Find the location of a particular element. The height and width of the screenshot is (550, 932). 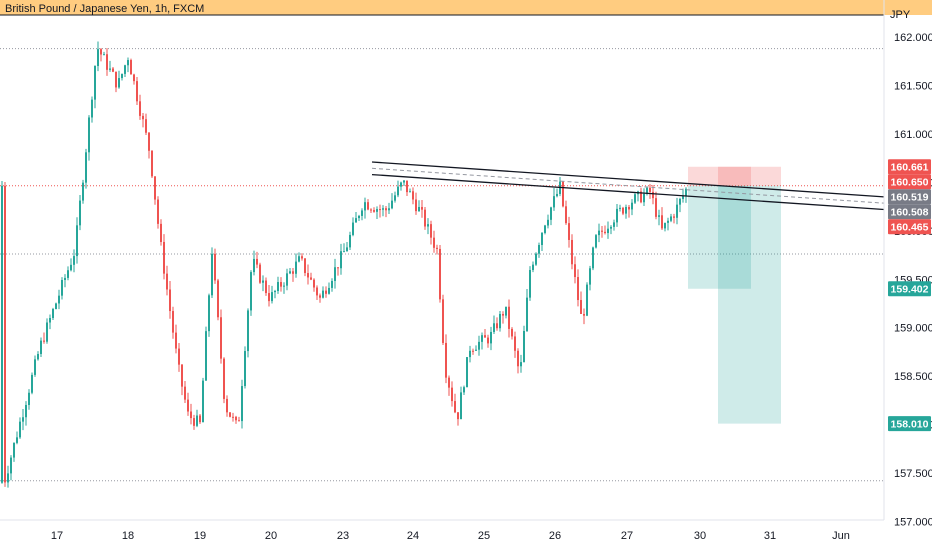

trendlines is located at coordinates (628, 186).